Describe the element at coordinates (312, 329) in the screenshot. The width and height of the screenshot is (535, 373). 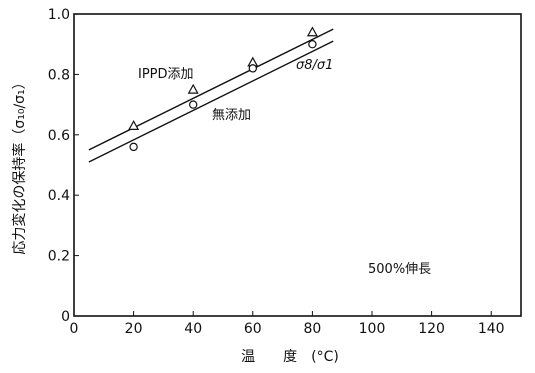
I see `x-tick-label: 80` at that location.